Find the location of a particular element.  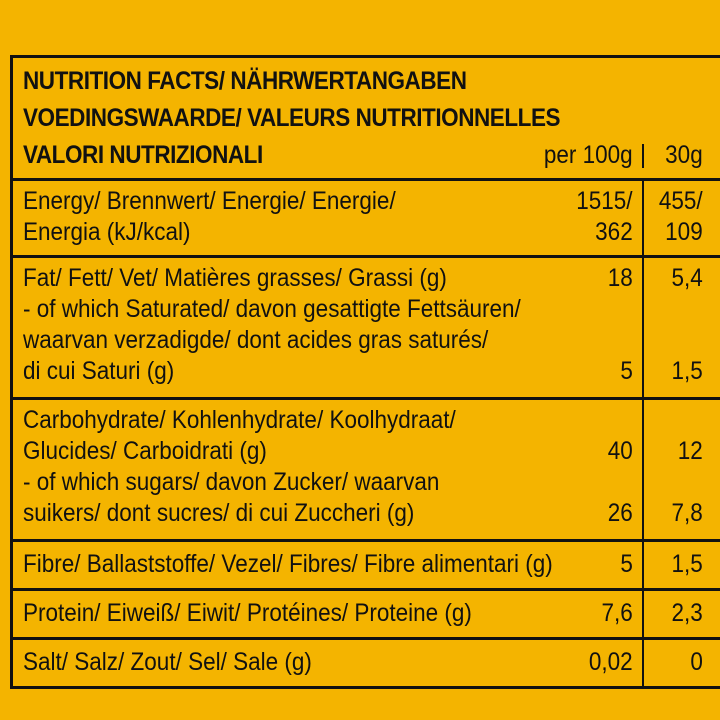

header-line: VALORI NUTRIZIONALI is located at coordinates (143, 155).